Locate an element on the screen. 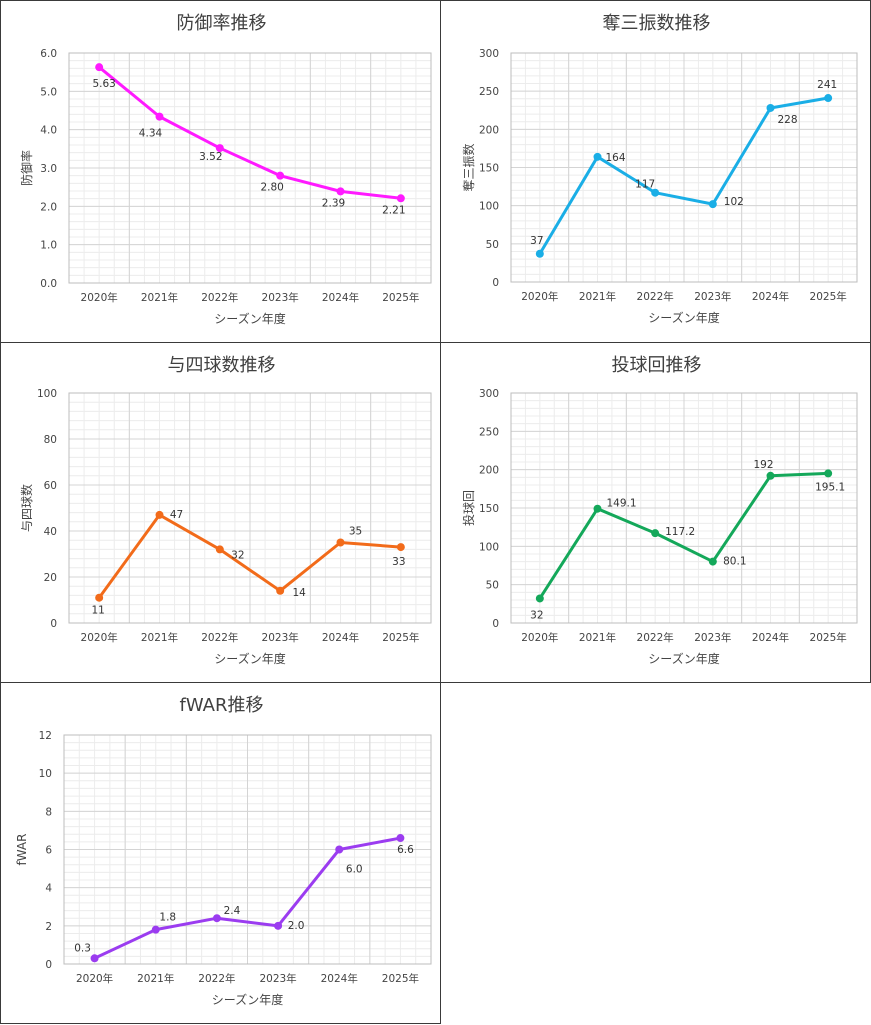 The width and height of the screenshot is (871, 1025). y-tick-label: 6.0 is located at coordinates (48, 54).